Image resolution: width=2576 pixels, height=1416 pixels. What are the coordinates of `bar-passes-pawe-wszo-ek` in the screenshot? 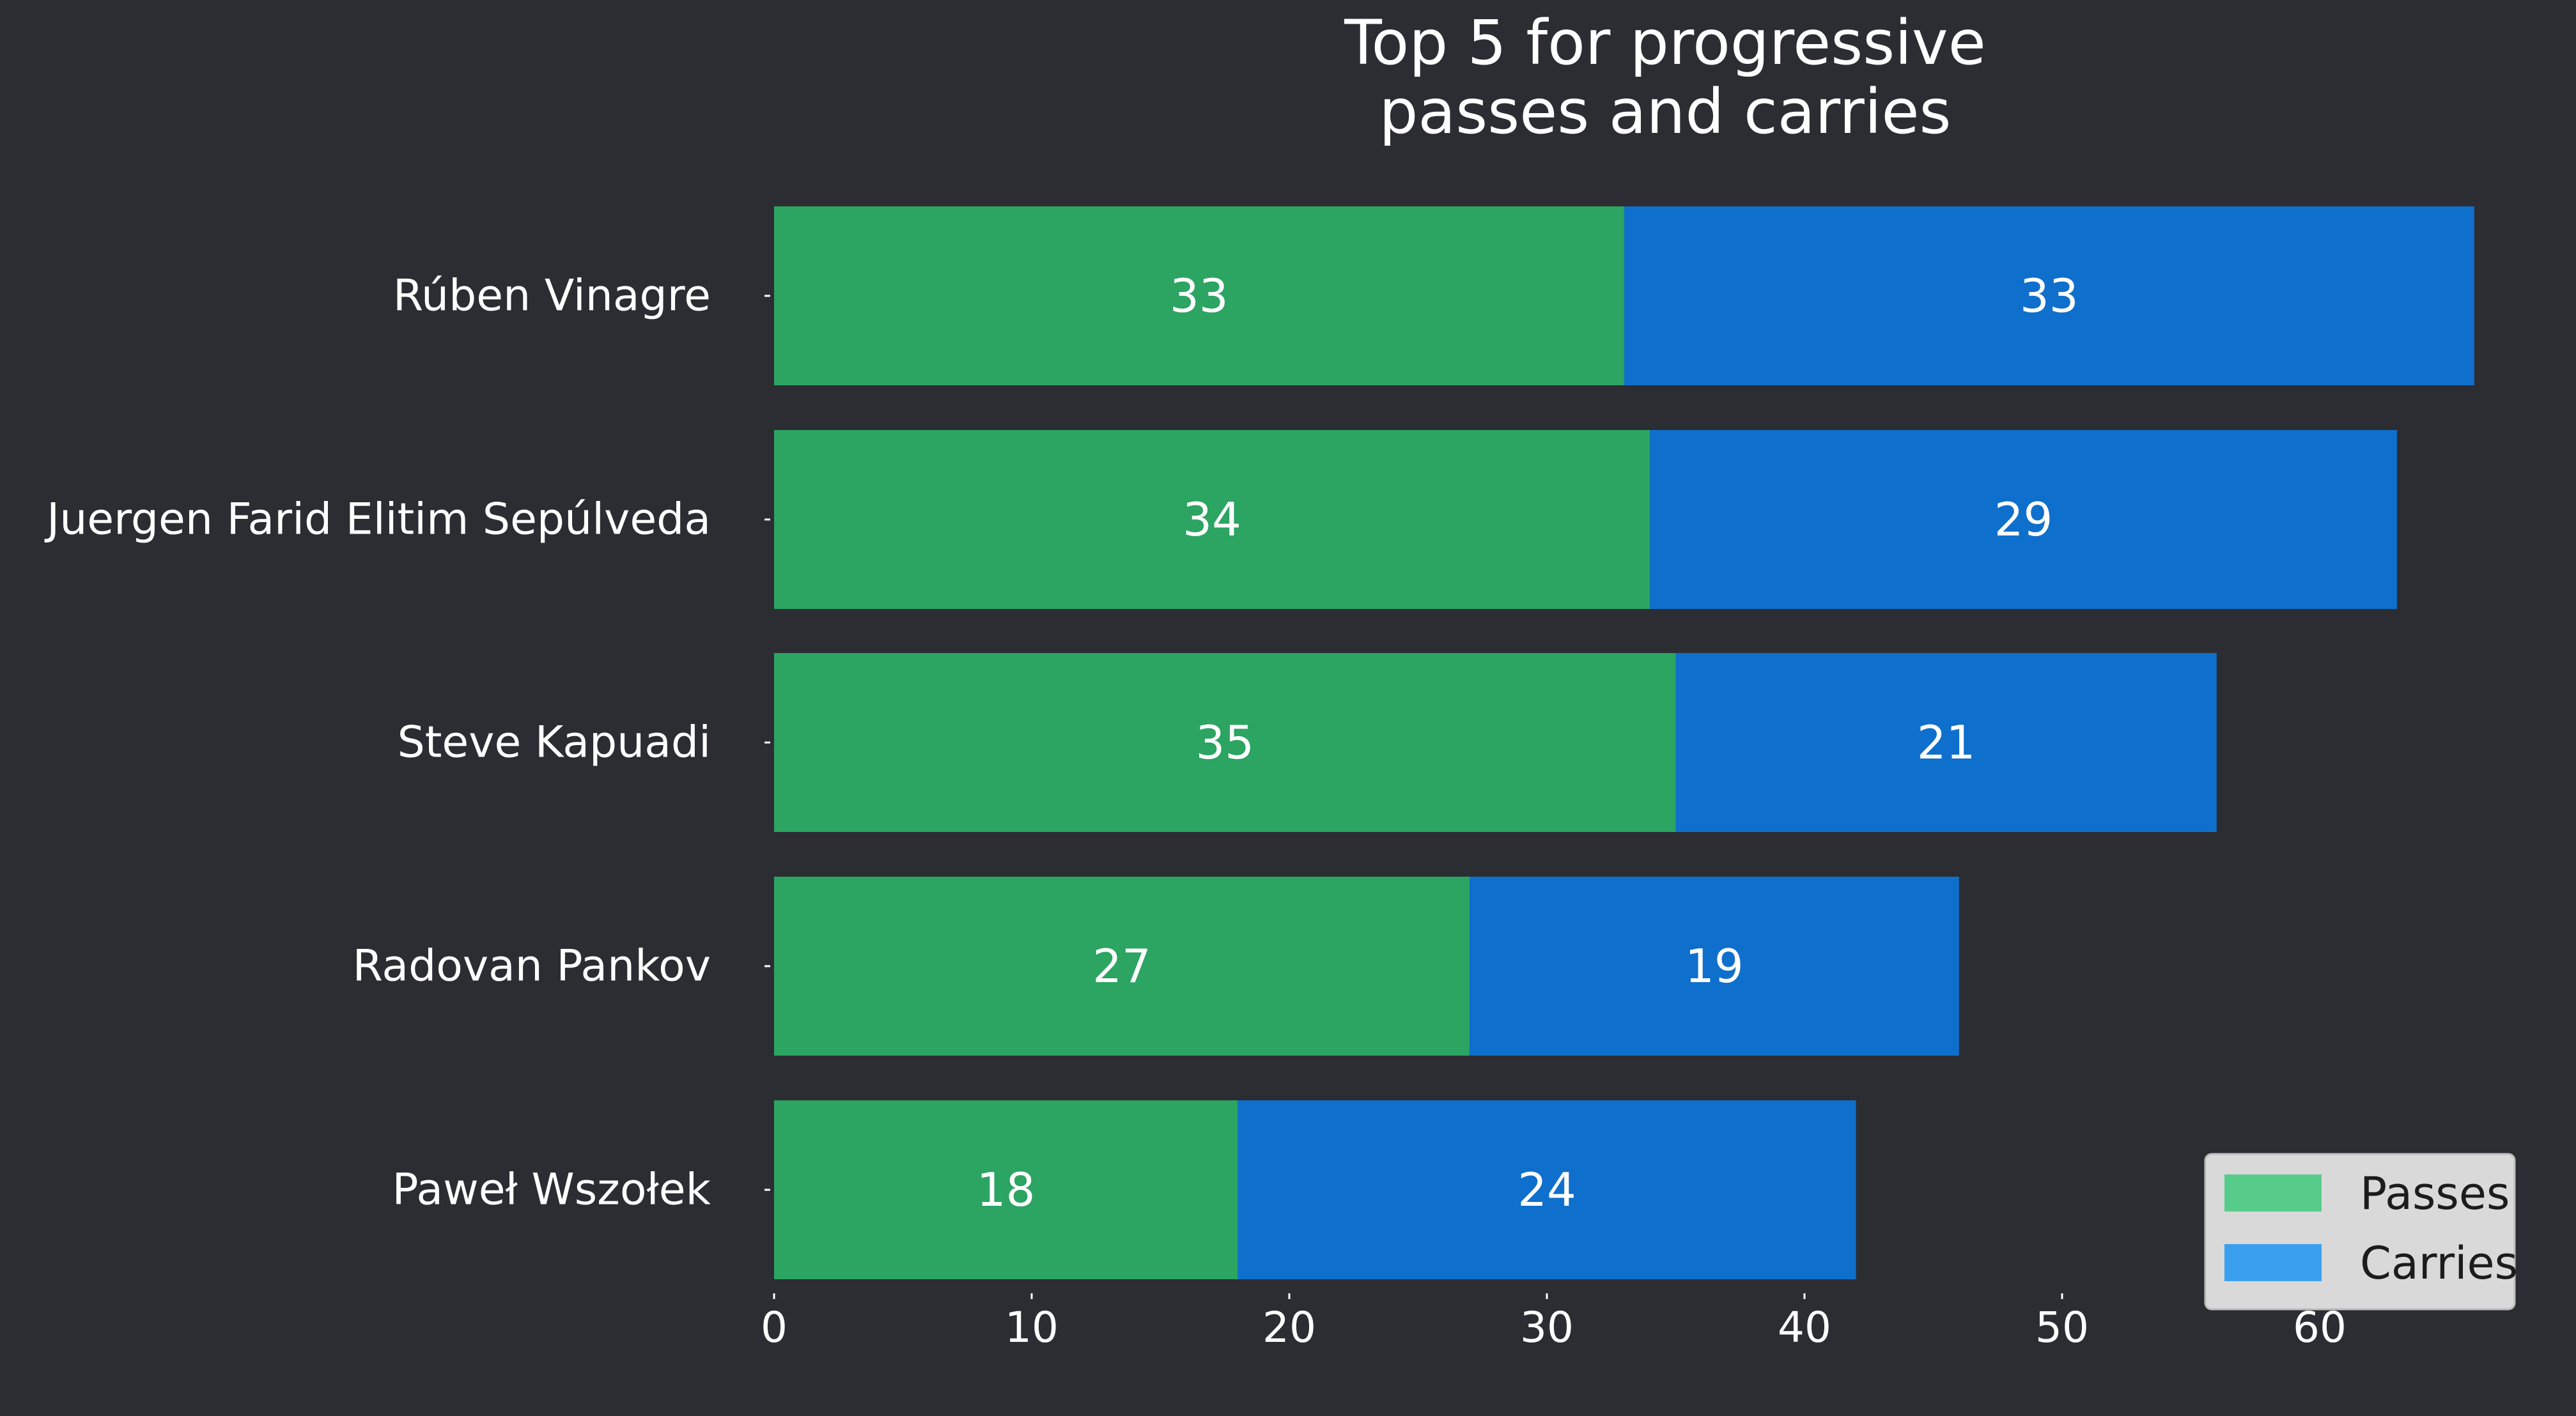 It's located at (1006, 1189).